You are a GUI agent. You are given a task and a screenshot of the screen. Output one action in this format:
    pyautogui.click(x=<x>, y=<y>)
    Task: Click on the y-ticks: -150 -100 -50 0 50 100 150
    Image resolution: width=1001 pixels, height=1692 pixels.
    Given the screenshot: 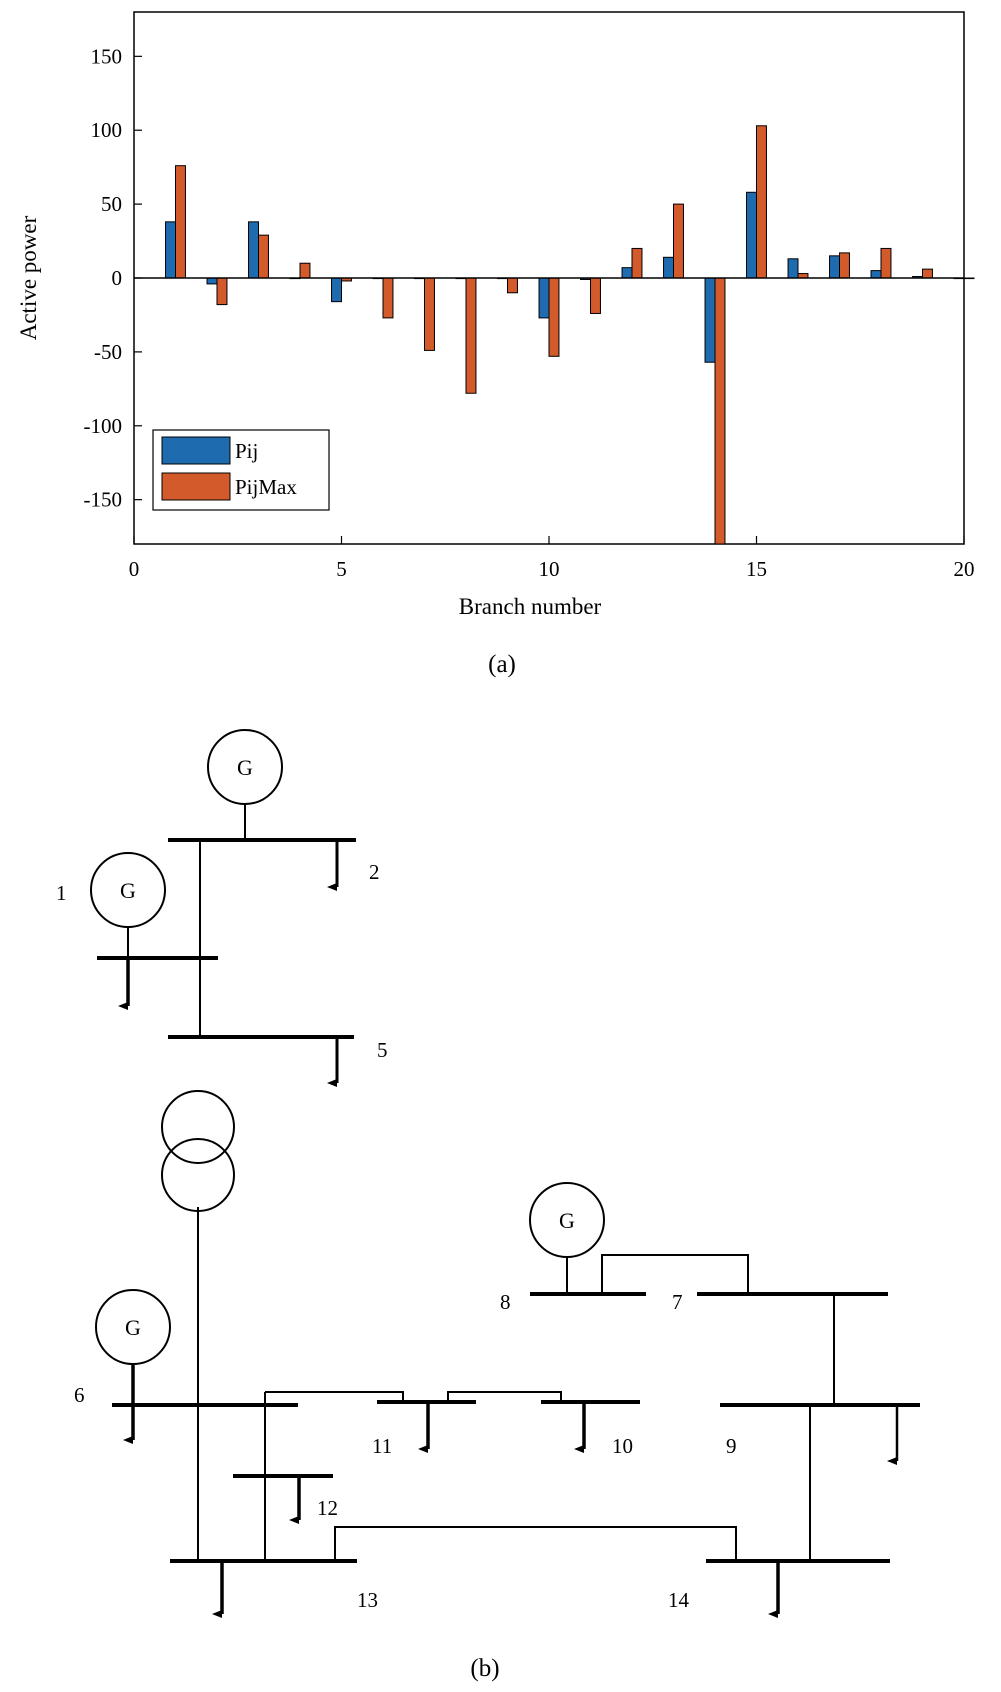 What is the action you would take?
    pyautogui.click(x=113, y=278)
    